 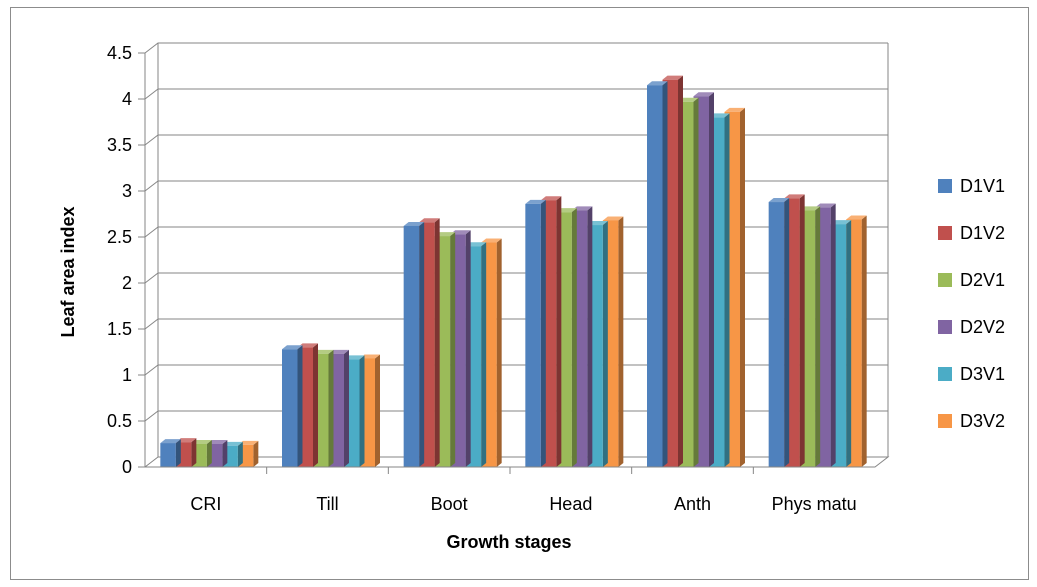 What do you see at coordinates (327, 504) in the screenshot?
I see `x-tick-label: Till` at bounding box center [327, 504].